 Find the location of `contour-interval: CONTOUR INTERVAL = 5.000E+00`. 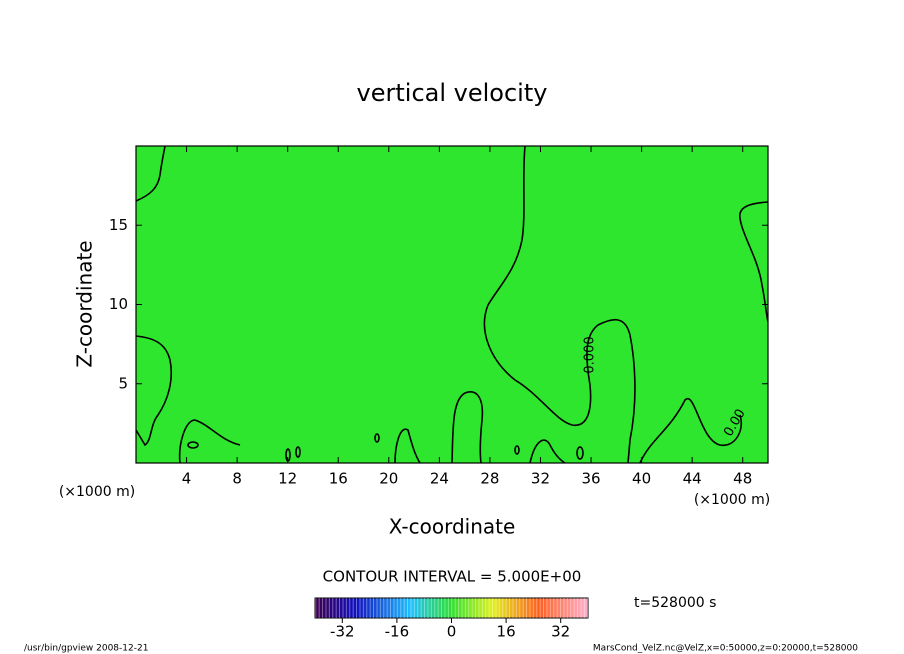

contour-interval: CONTOUR INTERVAL = 5.000E+00 is located at coordinates (452, 577).